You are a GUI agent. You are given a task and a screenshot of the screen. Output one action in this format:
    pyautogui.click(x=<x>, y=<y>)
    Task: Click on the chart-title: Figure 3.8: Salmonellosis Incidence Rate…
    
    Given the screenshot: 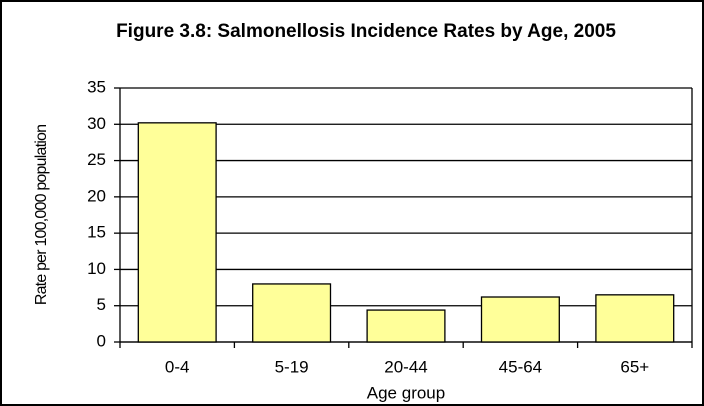 What is the action you would take?
    pyautogui.click(x=366, y=31)
    